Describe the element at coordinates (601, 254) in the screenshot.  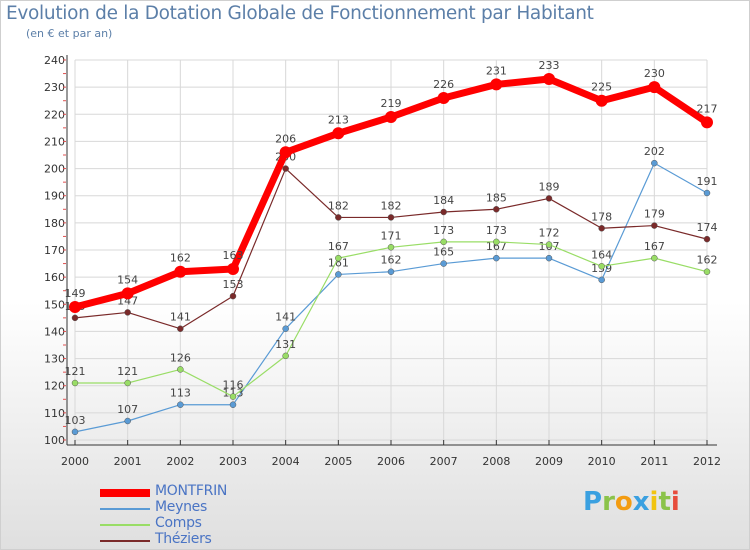
I see `data-label-comps: 164` at that location.